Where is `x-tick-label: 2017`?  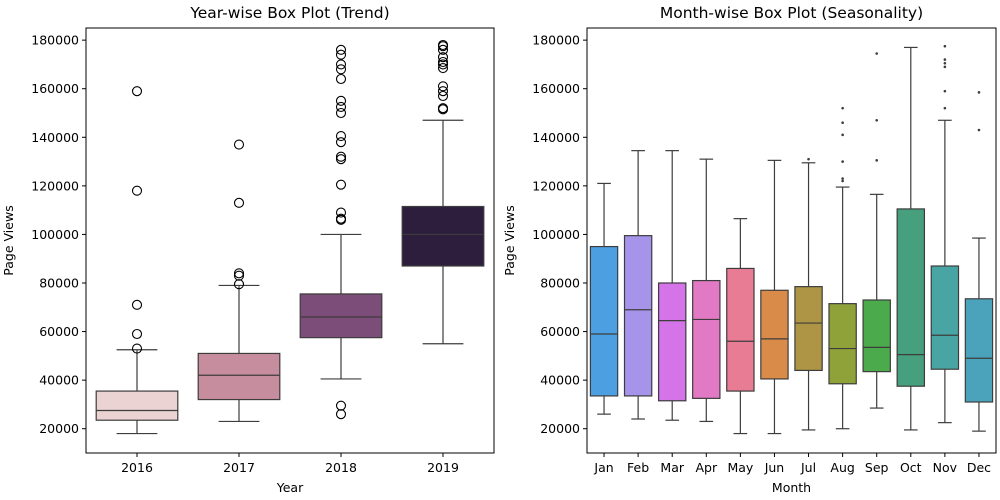
x-tick-label: 2017 is located at coordinates (239, 467).